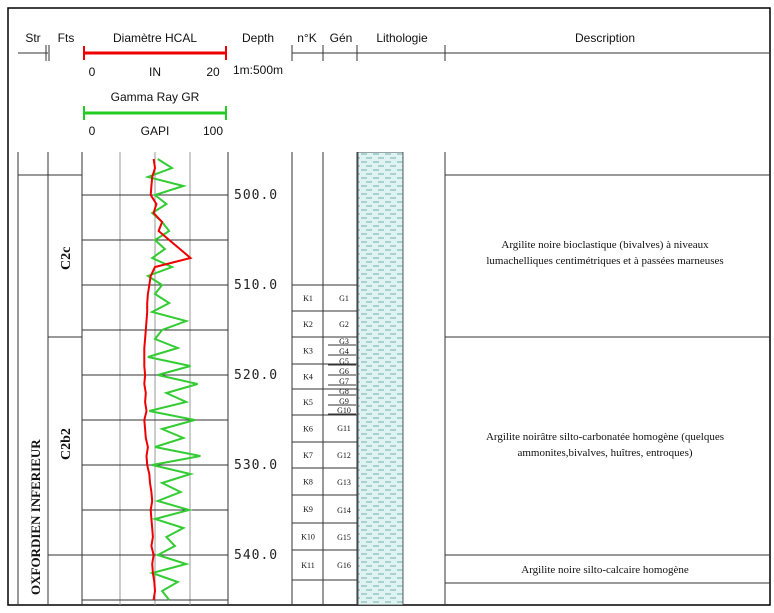 The height and width of the screenshot is (613, 774). I want to click on hcal-curve, so click(168, 379).